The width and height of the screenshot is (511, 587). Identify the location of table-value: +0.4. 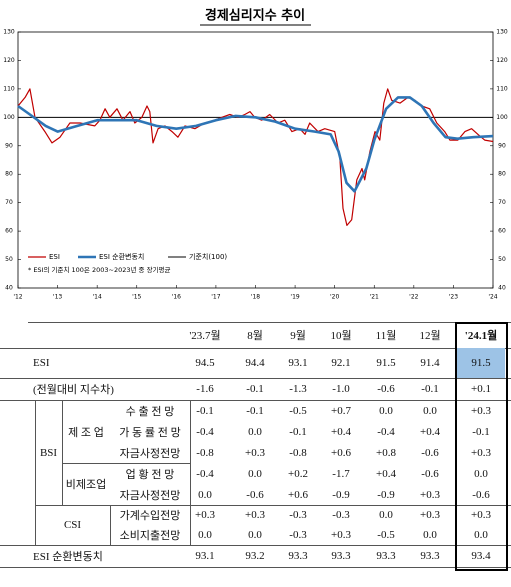
(430, 431).